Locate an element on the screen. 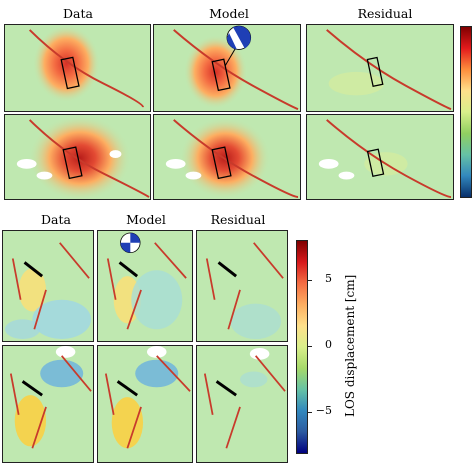 The width and height of the screenshot is (474, 474). colorbar-tick-label-0: 0 is located at coordinates (328, 344).